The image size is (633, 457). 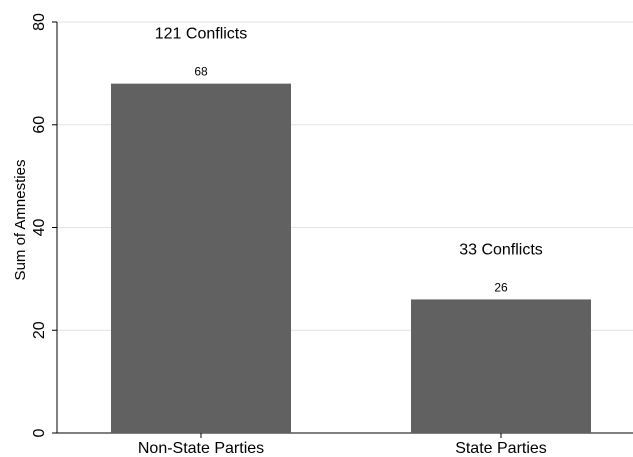 What do you see at coordinates (501, 448) in the screenshot?
I see `x-tick-label-1: State Parties` at bounding box center [501, 448].